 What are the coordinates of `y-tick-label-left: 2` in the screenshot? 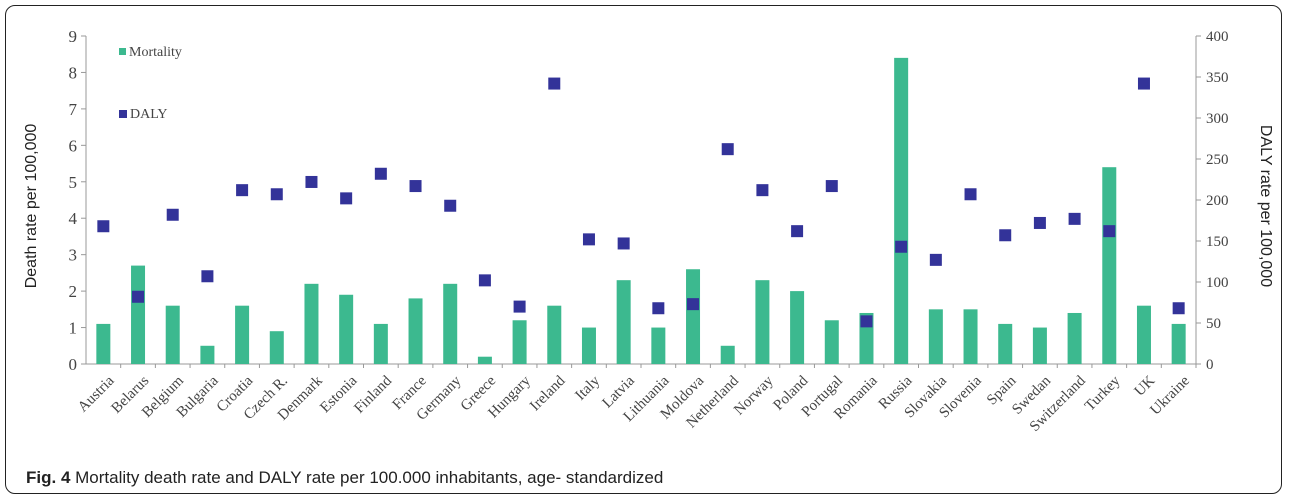 It's located at (73, 291).